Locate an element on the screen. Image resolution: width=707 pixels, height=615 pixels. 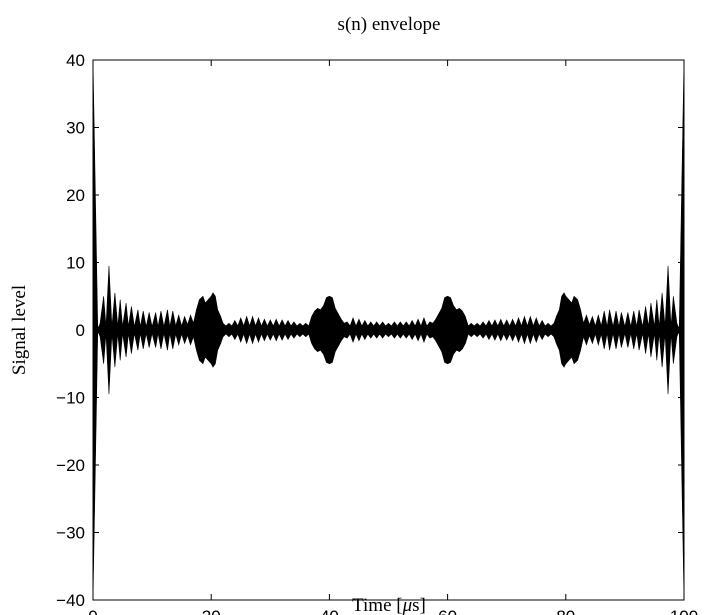
x-axis-label-mu: μ is located at coordinates (407, 605).